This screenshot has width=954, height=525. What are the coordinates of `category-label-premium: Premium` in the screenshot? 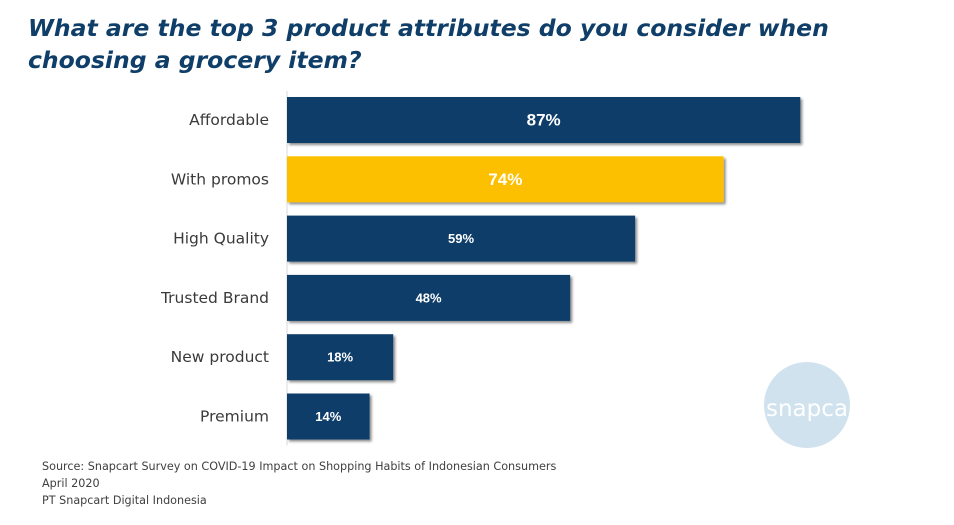 It's located at (234, 417).